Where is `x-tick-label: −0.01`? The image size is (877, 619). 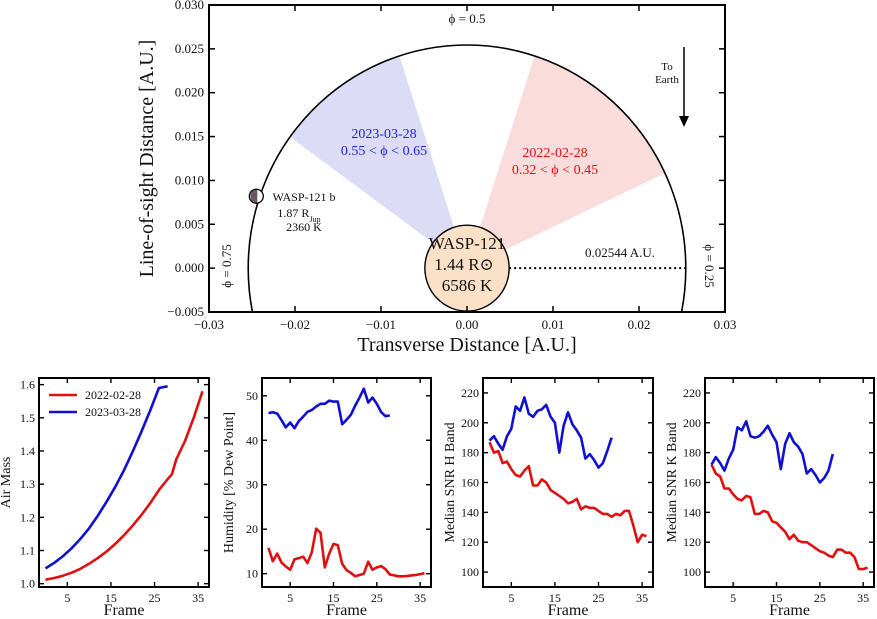 x-tick-label: −0.01 is located at coordinates (381, 324).